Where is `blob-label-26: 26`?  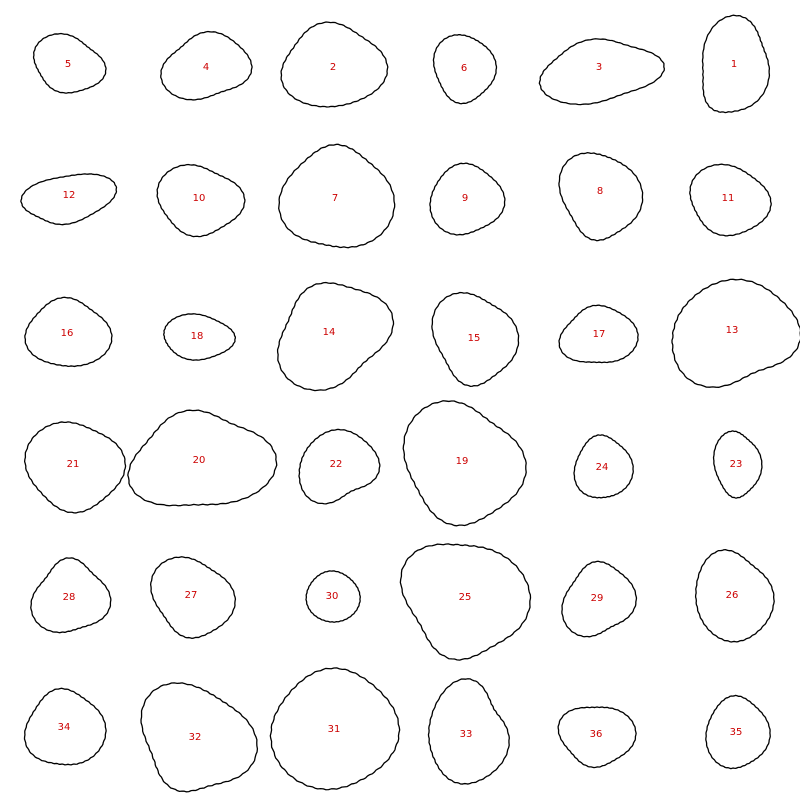 blob-label-26: 26 is located at coordinates (732, 595).